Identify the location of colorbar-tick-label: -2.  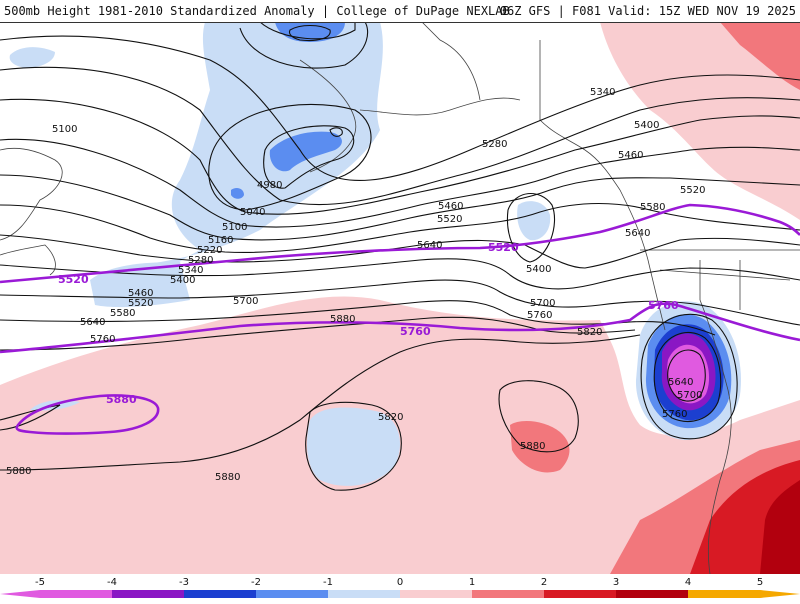
(256, 582).